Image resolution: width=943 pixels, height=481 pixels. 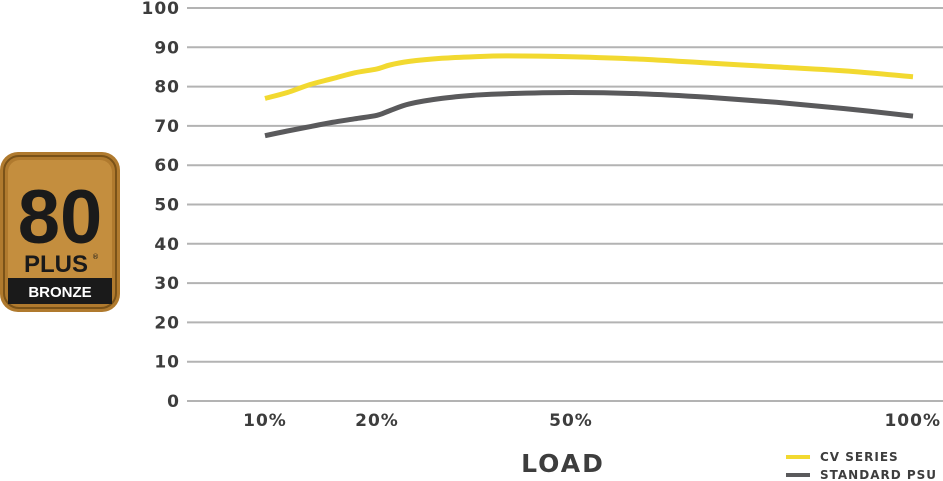 What do you see at coordinates (167, 206) in the screenshot?
I see `y-tick-label-50: 50` at bounding box center [167, 206].